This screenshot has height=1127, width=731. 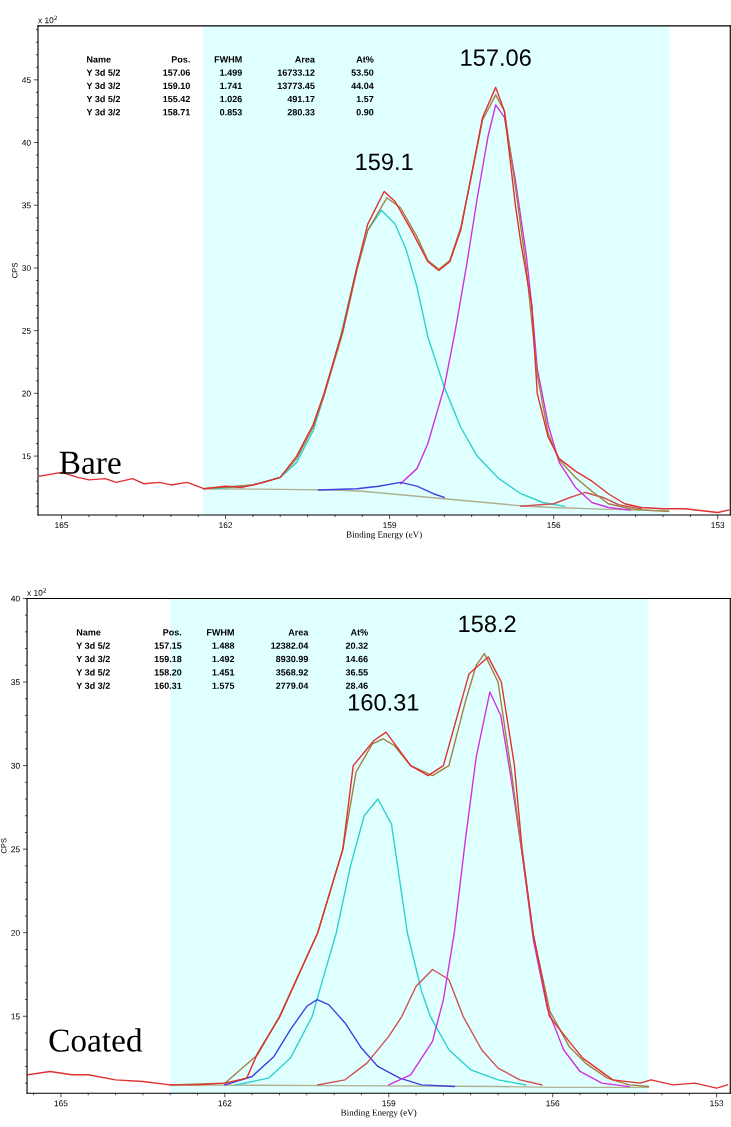 What do you see at coordinates (230, 99) in the screenshot?
I see `text: Y 3d 5/2 155.42 1.026 491.17 1.57` at bounding box center [230, 99].